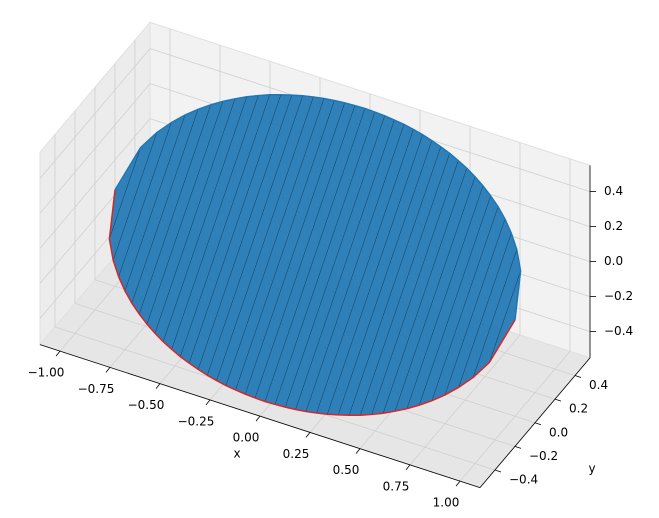 The height and width of the screenshot is (518, 659). What do you see at coordinates (558, 432) in the screenshot?
I see `y-tick-label: 0.0` at bounding box center [558, 432].